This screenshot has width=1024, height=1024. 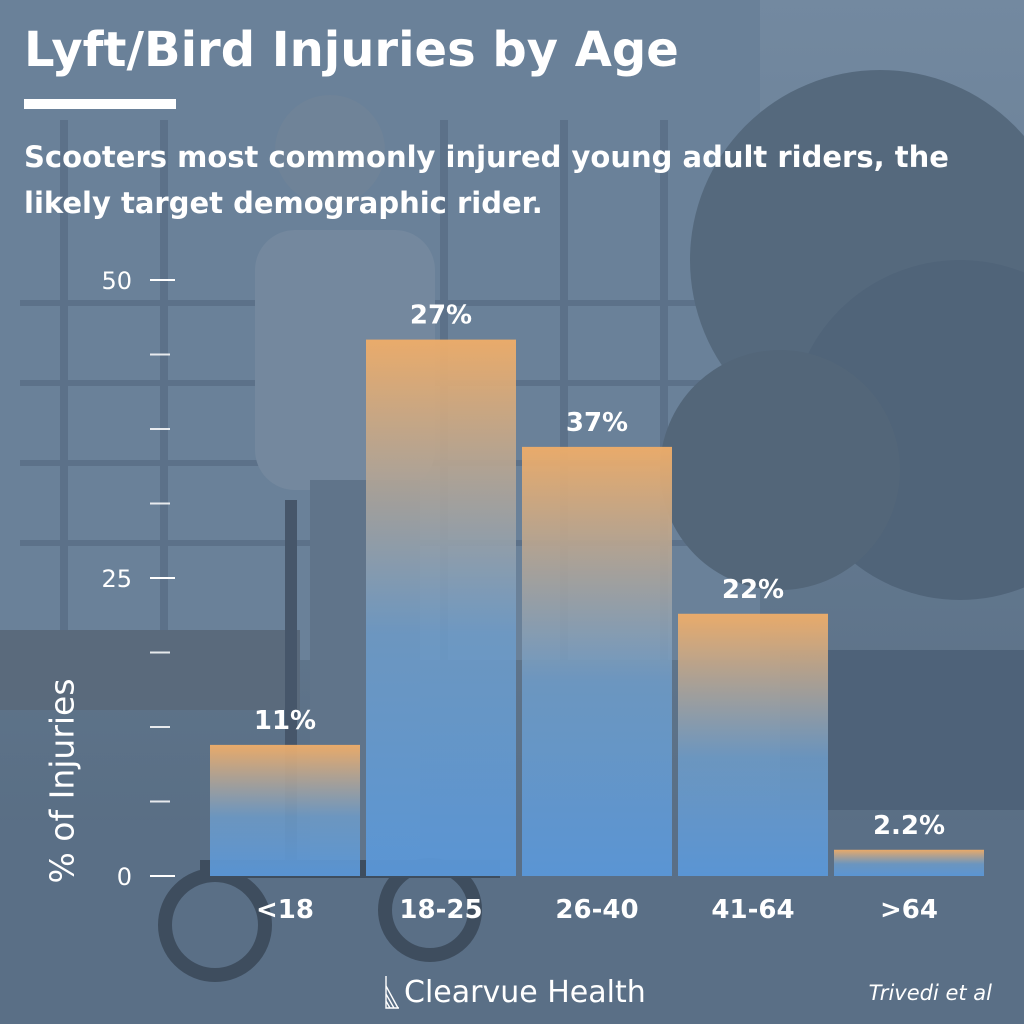 I want to click on data-label: 22%, so click(x=753, y=590).